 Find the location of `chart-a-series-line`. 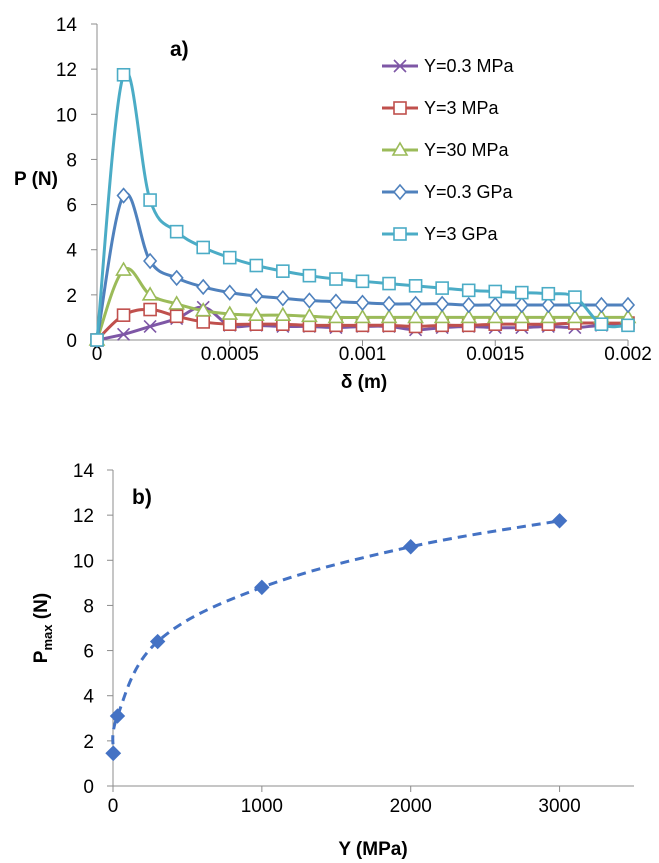

chart-a-series-line is located at coordinates (361, 266).